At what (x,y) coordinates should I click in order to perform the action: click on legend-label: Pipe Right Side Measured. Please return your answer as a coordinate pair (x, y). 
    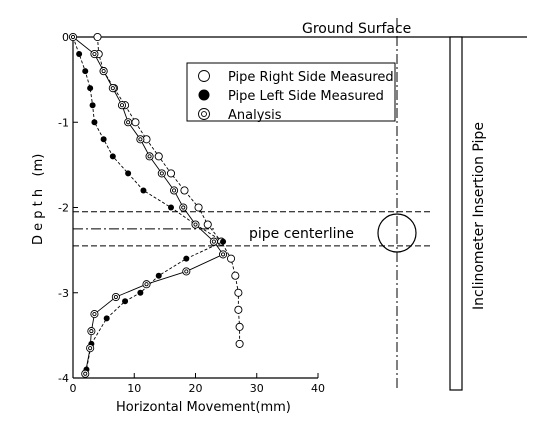
    Looking at the image, I should click on (311, 77).